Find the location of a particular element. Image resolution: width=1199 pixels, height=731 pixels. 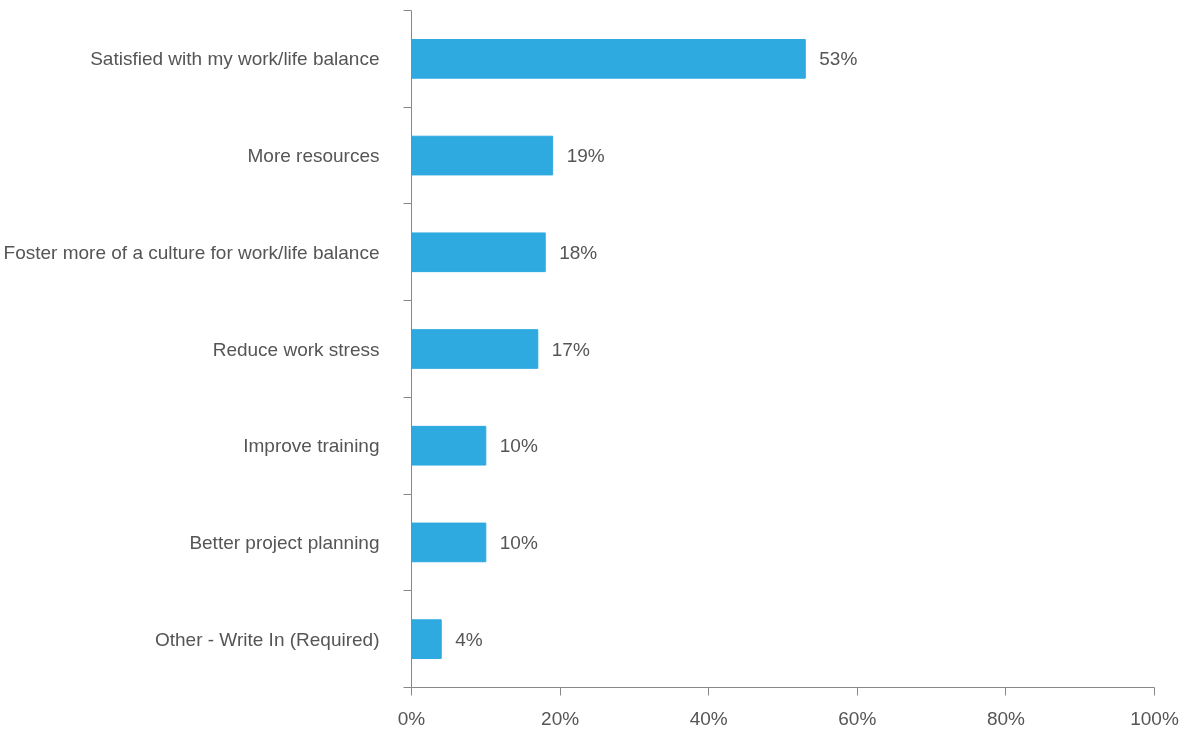

y-tick-label: More resources is located at coordinates (313, 156).